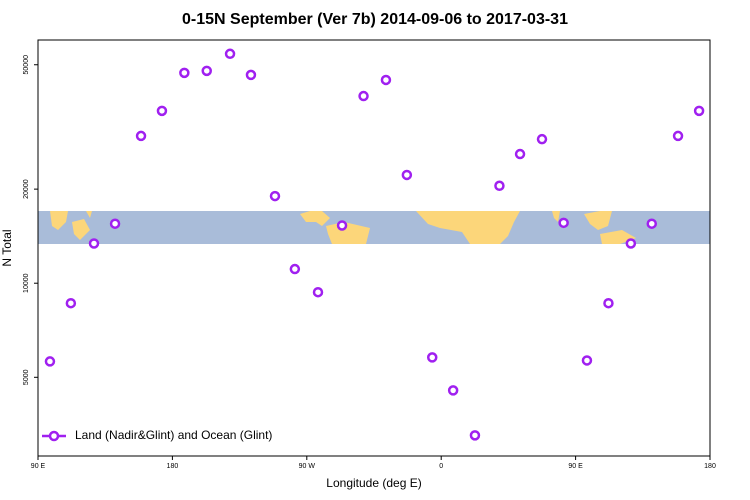  I want to click on y-tick-label: 5000, so click(26, 377).